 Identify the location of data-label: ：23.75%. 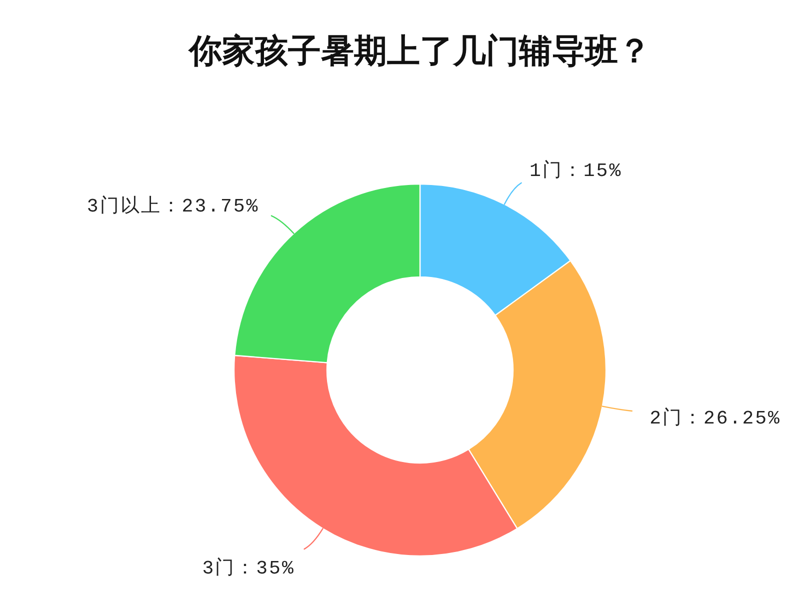
(210, 207).